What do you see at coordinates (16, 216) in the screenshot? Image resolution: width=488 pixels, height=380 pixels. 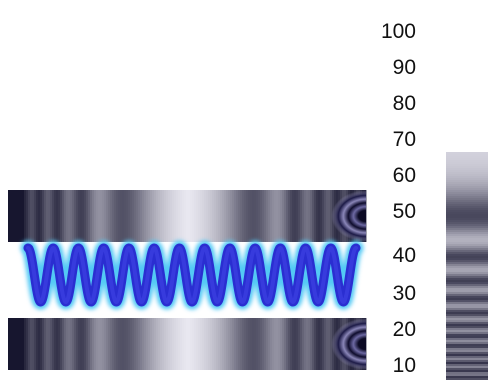 I see `strip-left-edge` at bounding box center [16, 216].